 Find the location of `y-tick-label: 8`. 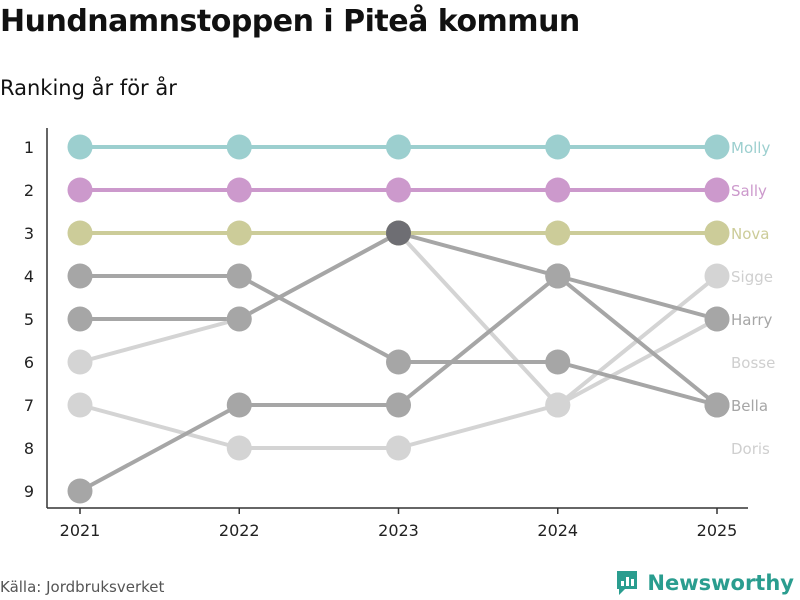

y-tick-label: 8 is located at coordinates (29, 448).